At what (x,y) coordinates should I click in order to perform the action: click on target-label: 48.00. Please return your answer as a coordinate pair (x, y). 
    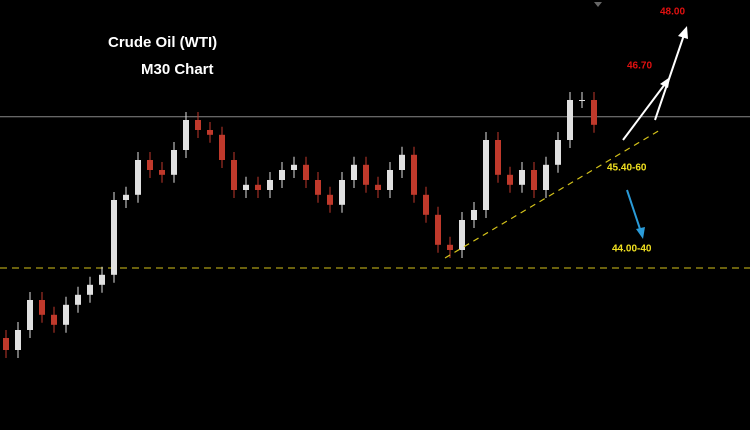
    Looking at the image, I should click on (672, 12).